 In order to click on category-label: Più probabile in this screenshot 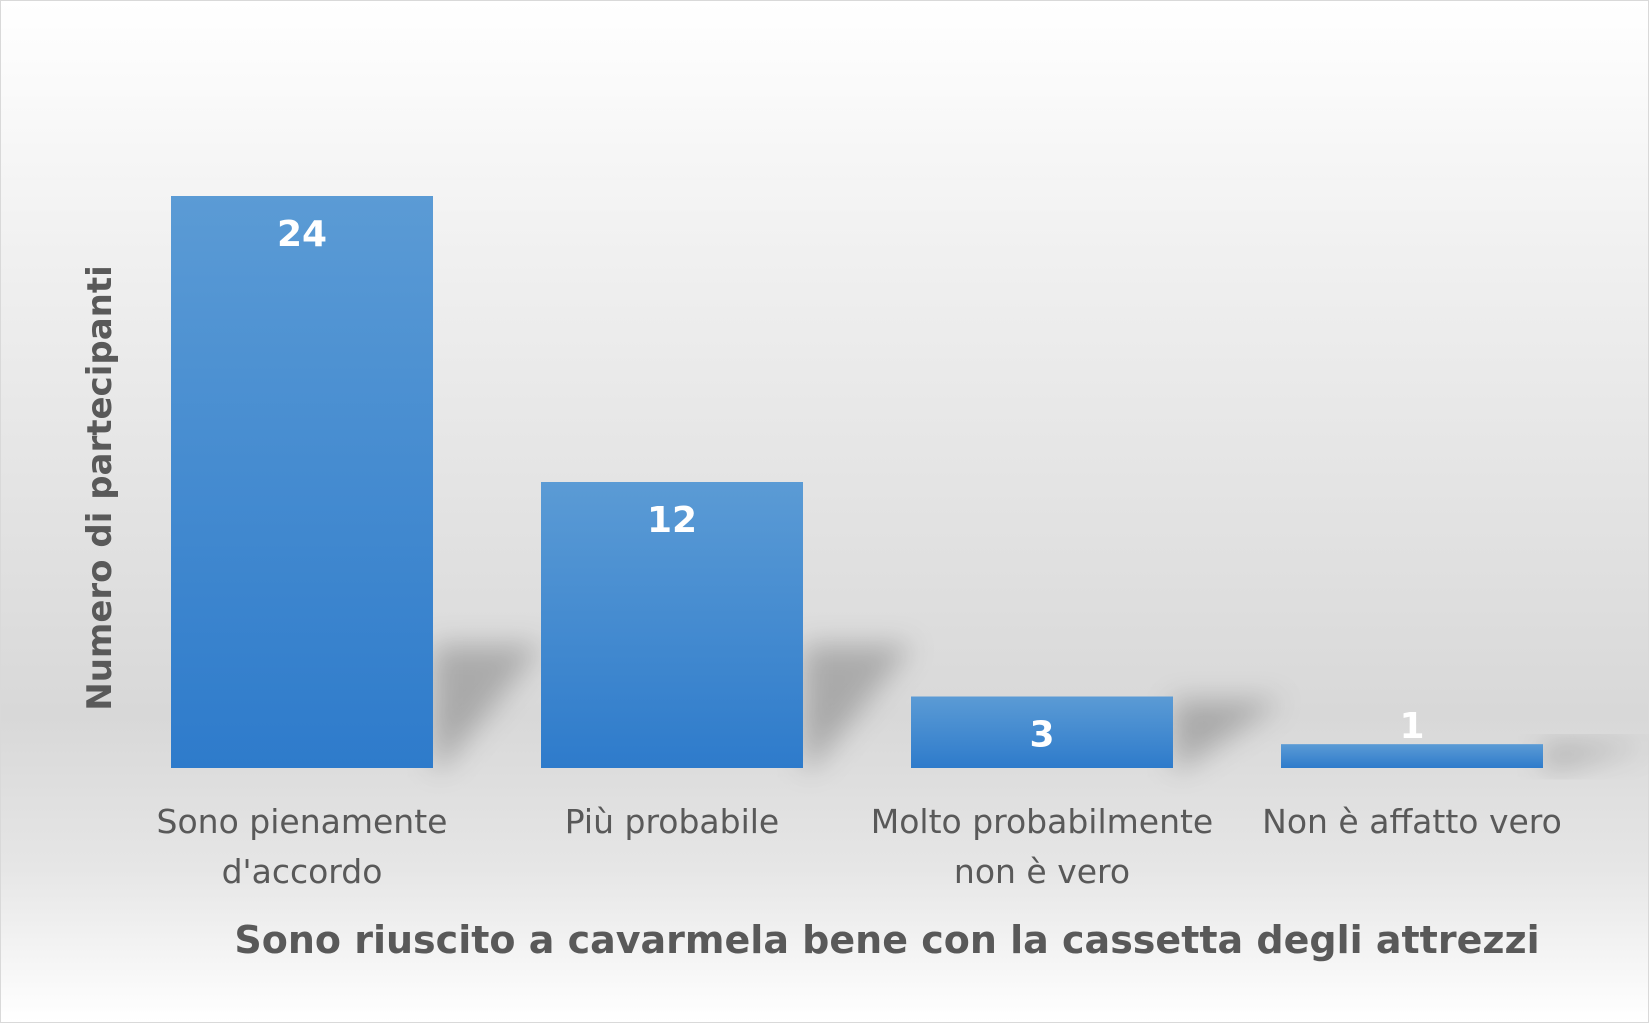, I will do `click(672, 821)`.